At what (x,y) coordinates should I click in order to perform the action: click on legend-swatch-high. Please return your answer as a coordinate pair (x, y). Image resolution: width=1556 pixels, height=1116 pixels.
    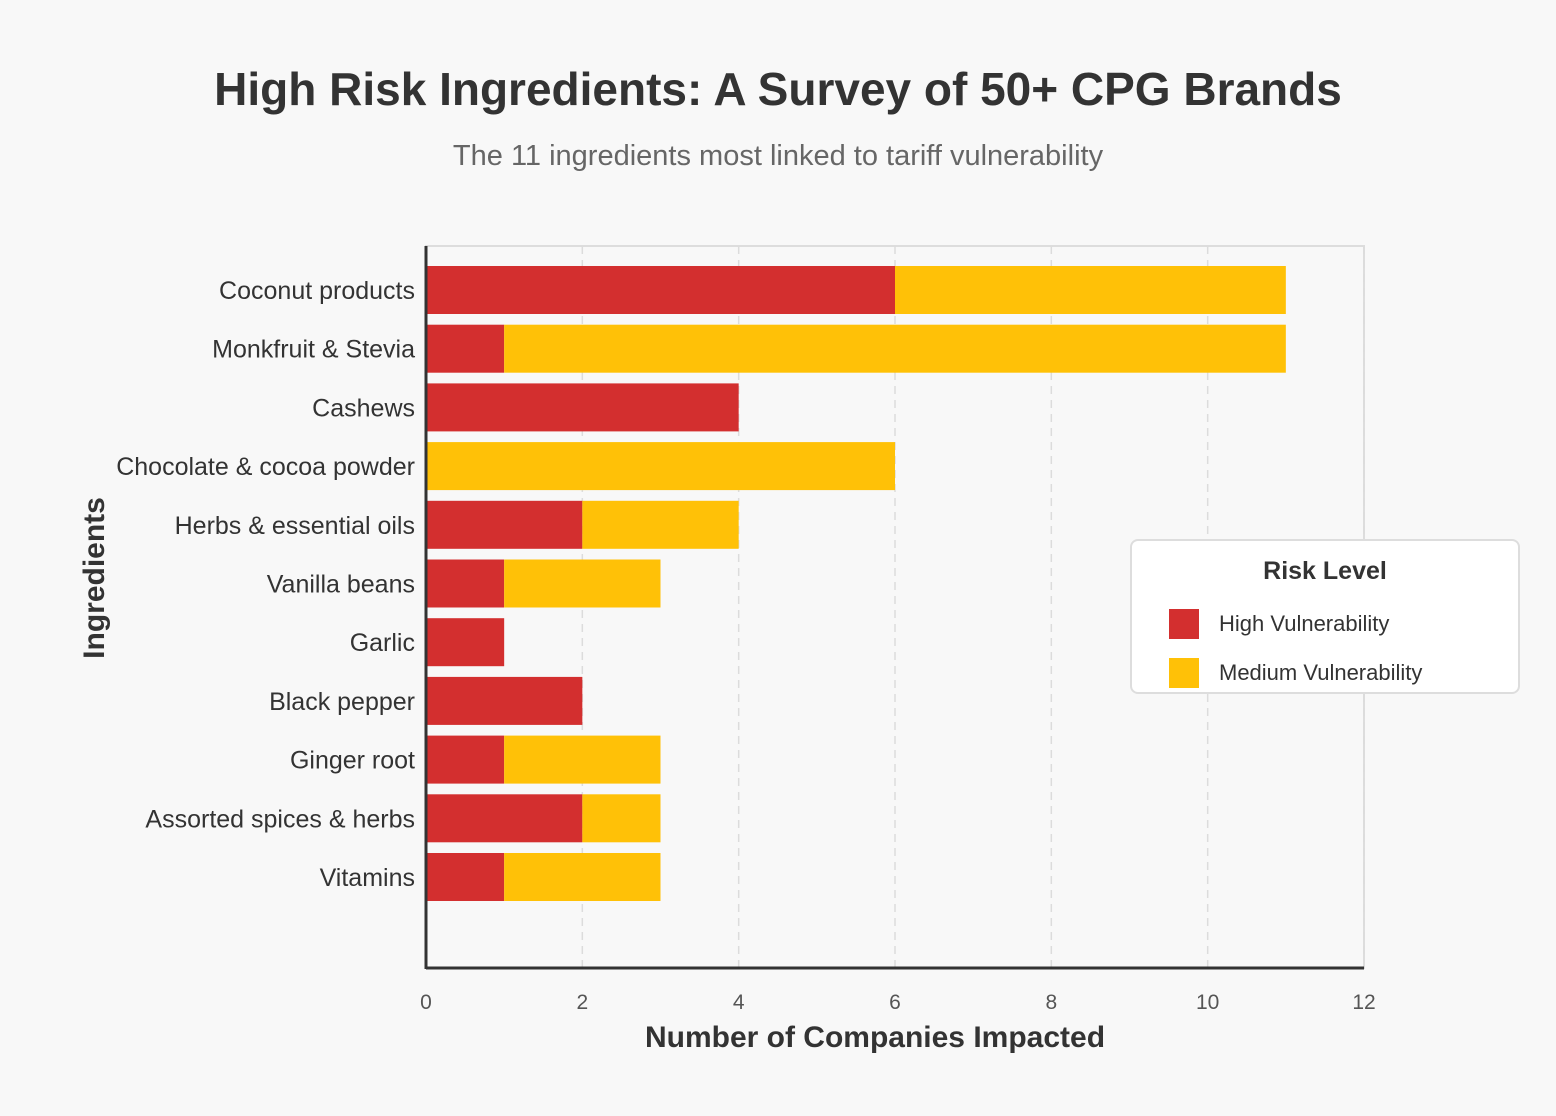
    Looking at the image, I should click on (1184, 624).